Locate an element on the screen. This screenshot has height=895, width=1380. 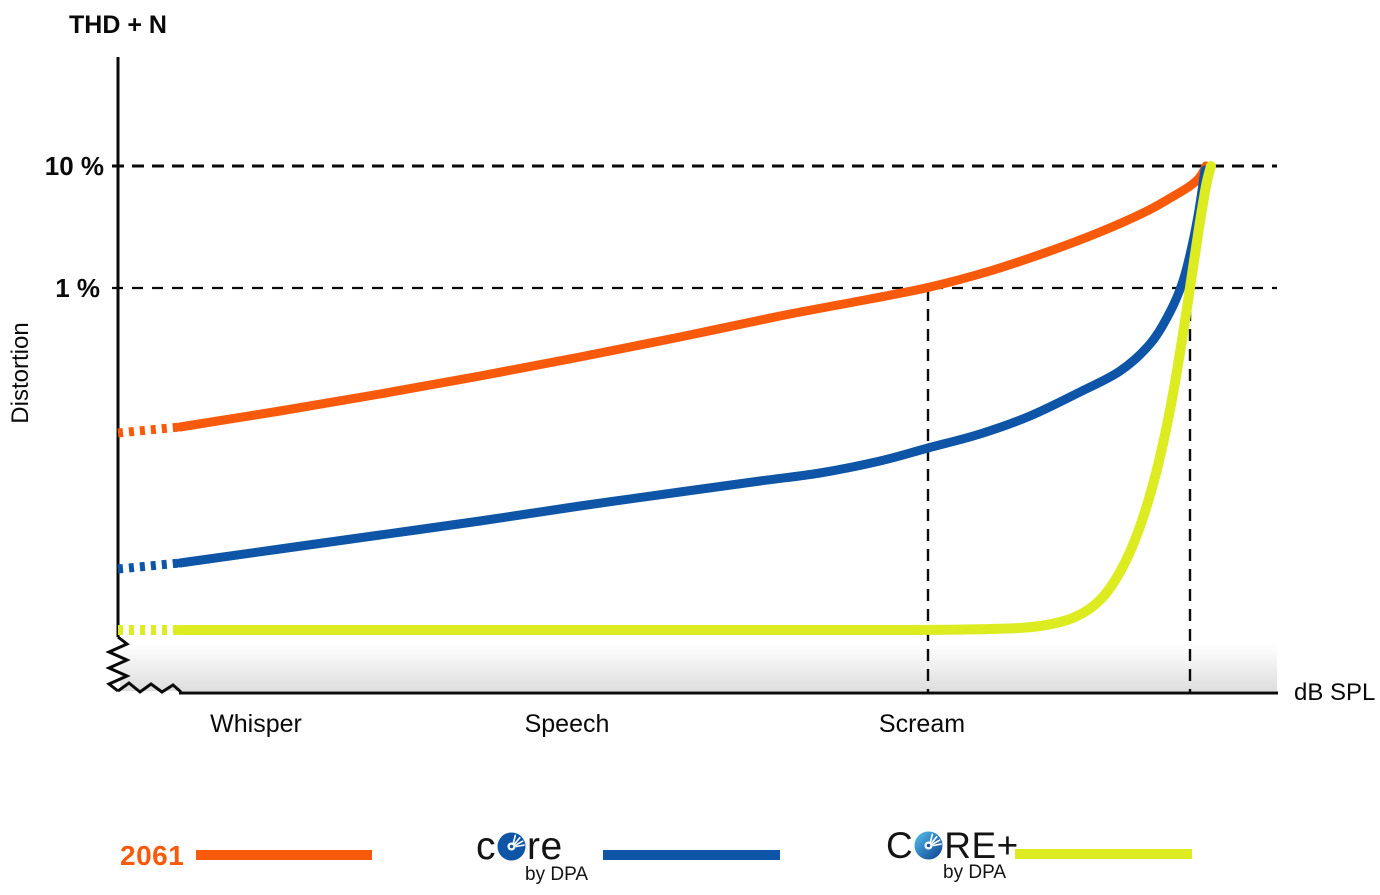
y-axis-label: Distortion is located at coordinates (20, 372).